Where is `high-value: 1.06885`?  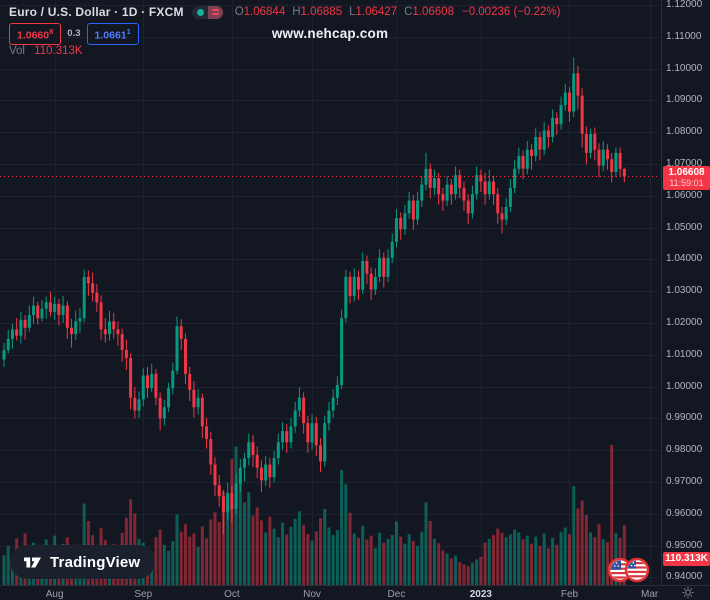 high-value: 1.06885 is located at coordinates (321, 12).